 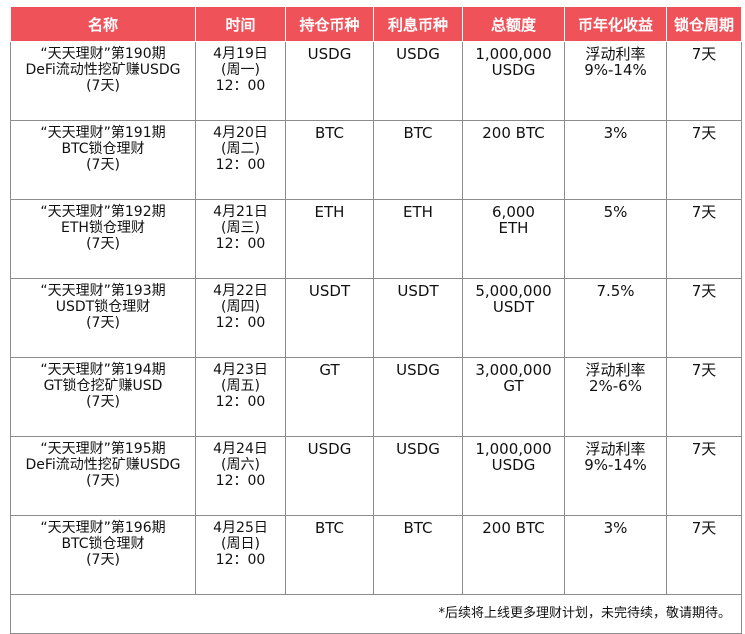 What do you see at coordinates (103, 370) in the screenshot?
I see `cell-product-name-line: “天天理财”第194期` at bounding box center [103, 370].